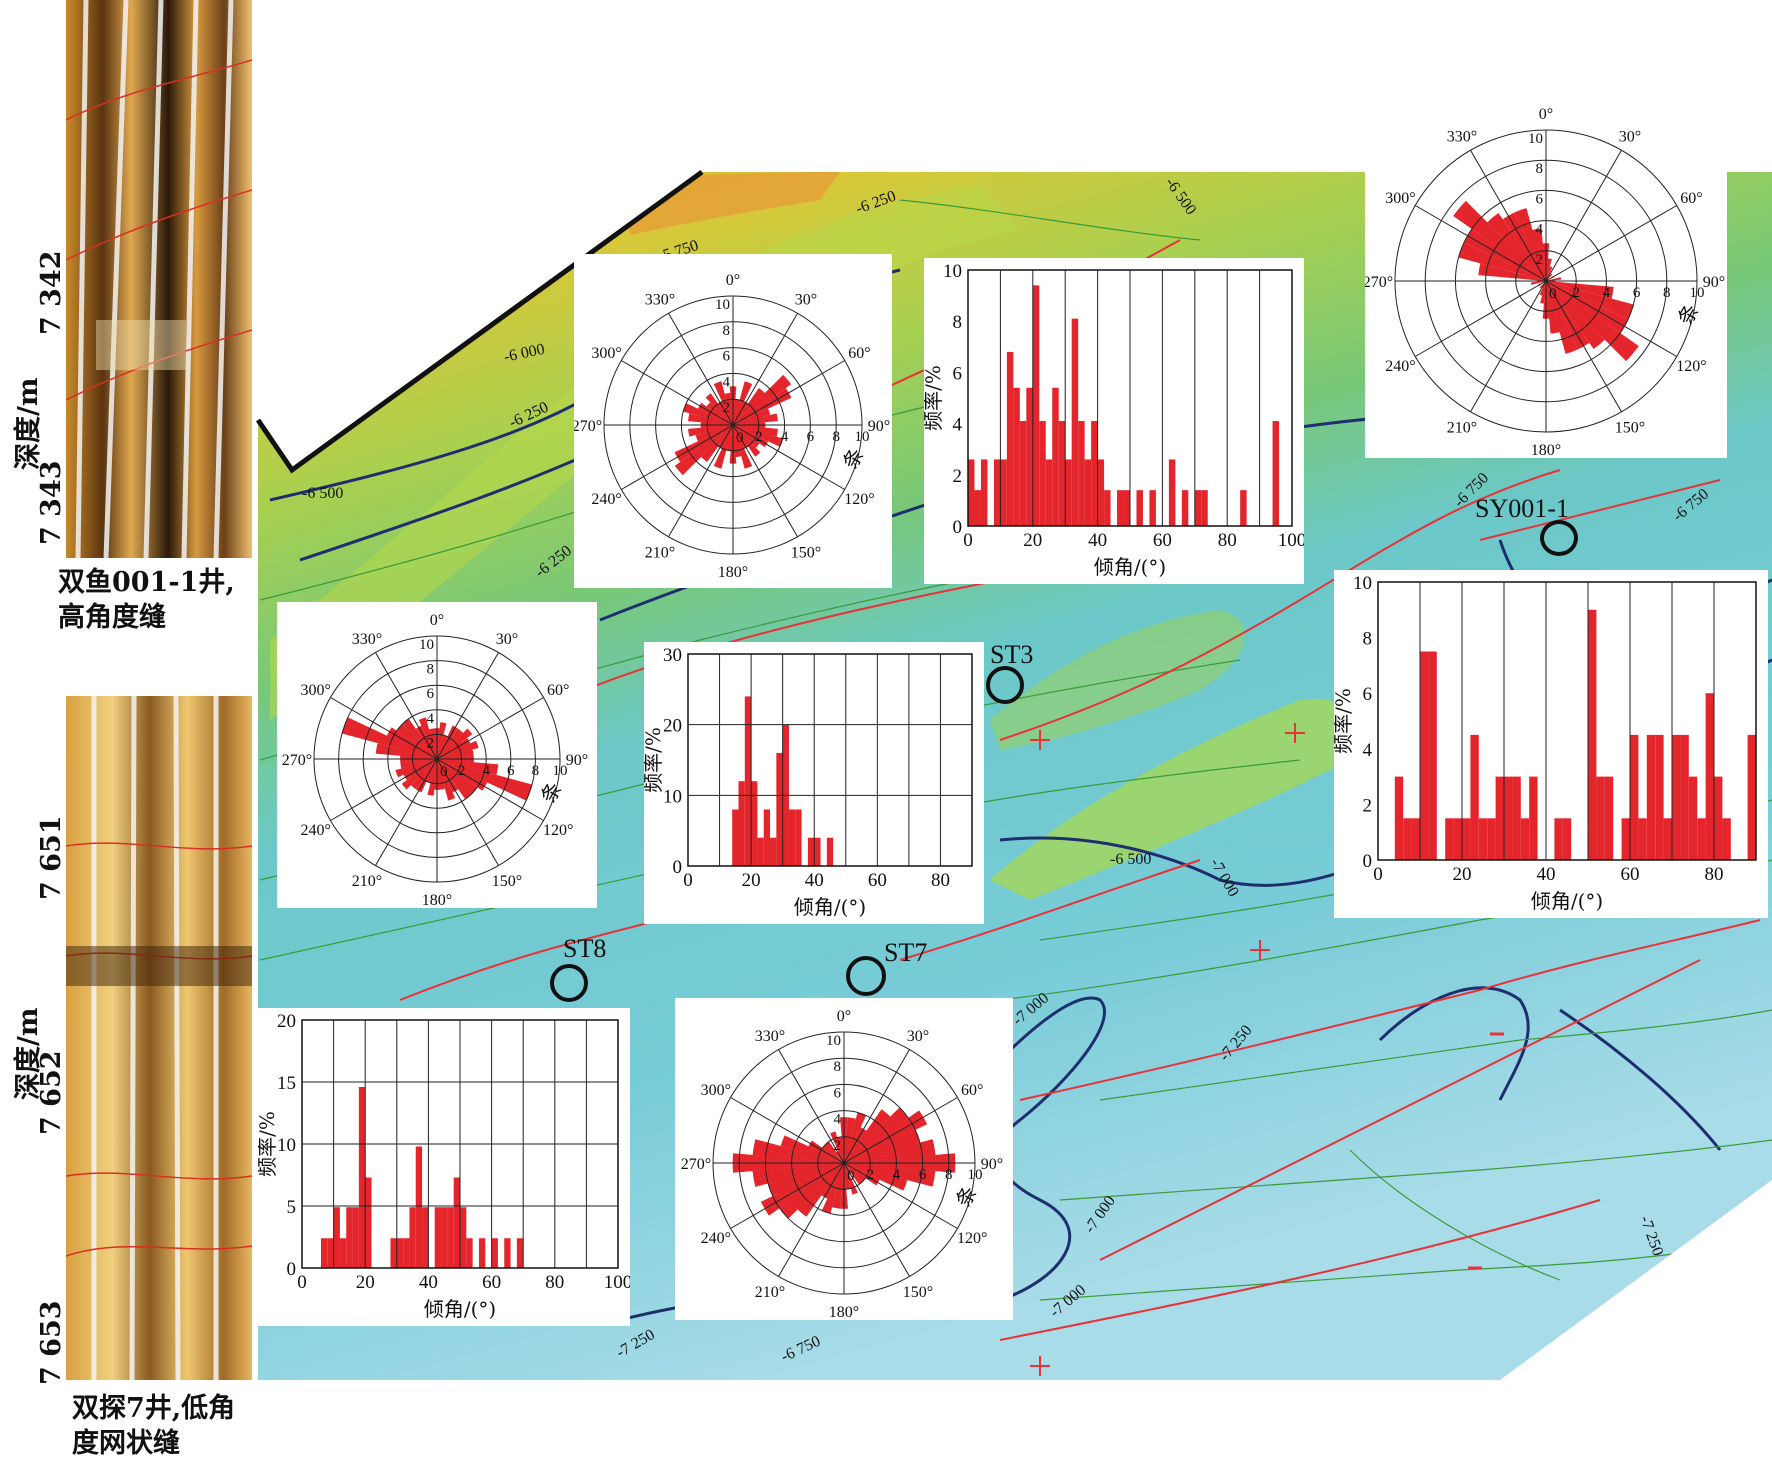  What do you see at coordinates (751, 880) in the screenshot?
I see `x-tick-label: 20` at bounding box center [751, 880].